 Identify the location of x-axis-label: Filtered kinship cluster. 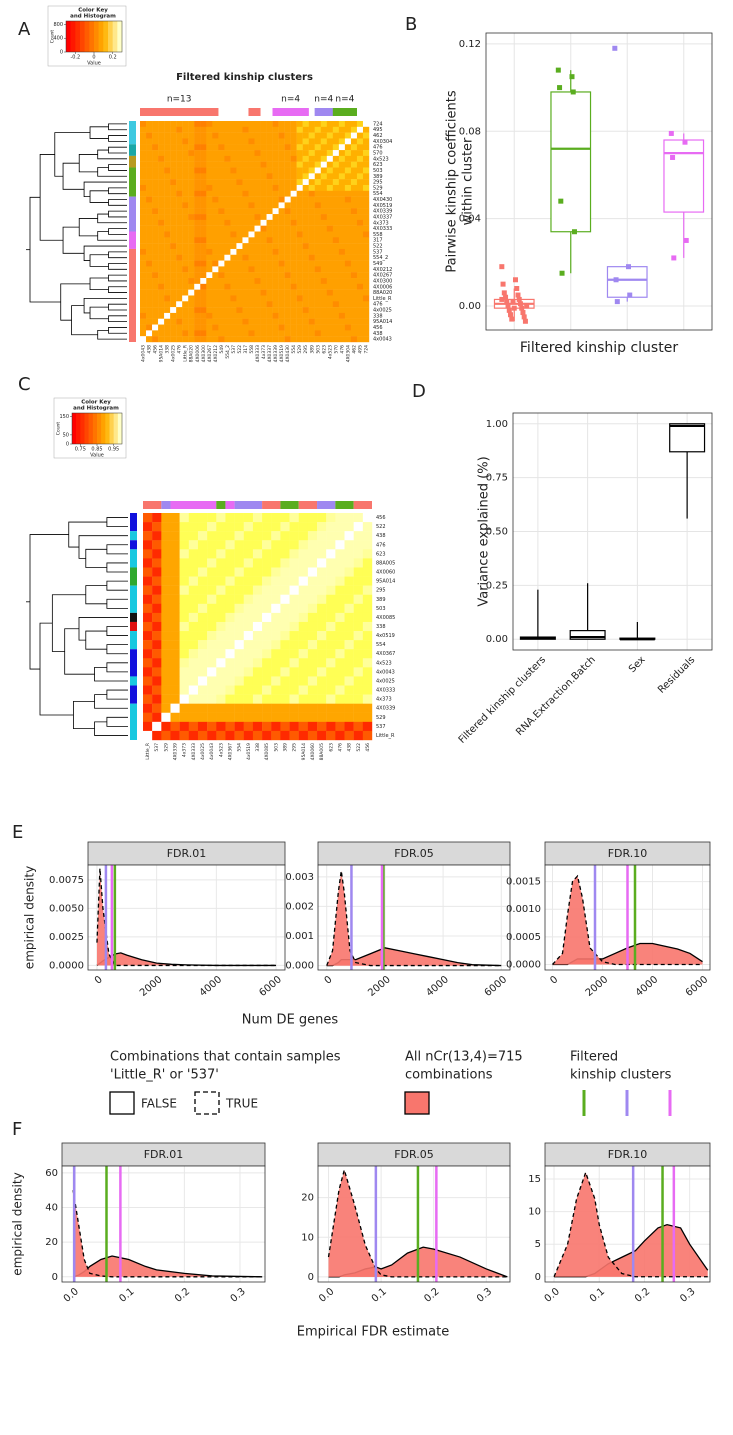
(599, 348).